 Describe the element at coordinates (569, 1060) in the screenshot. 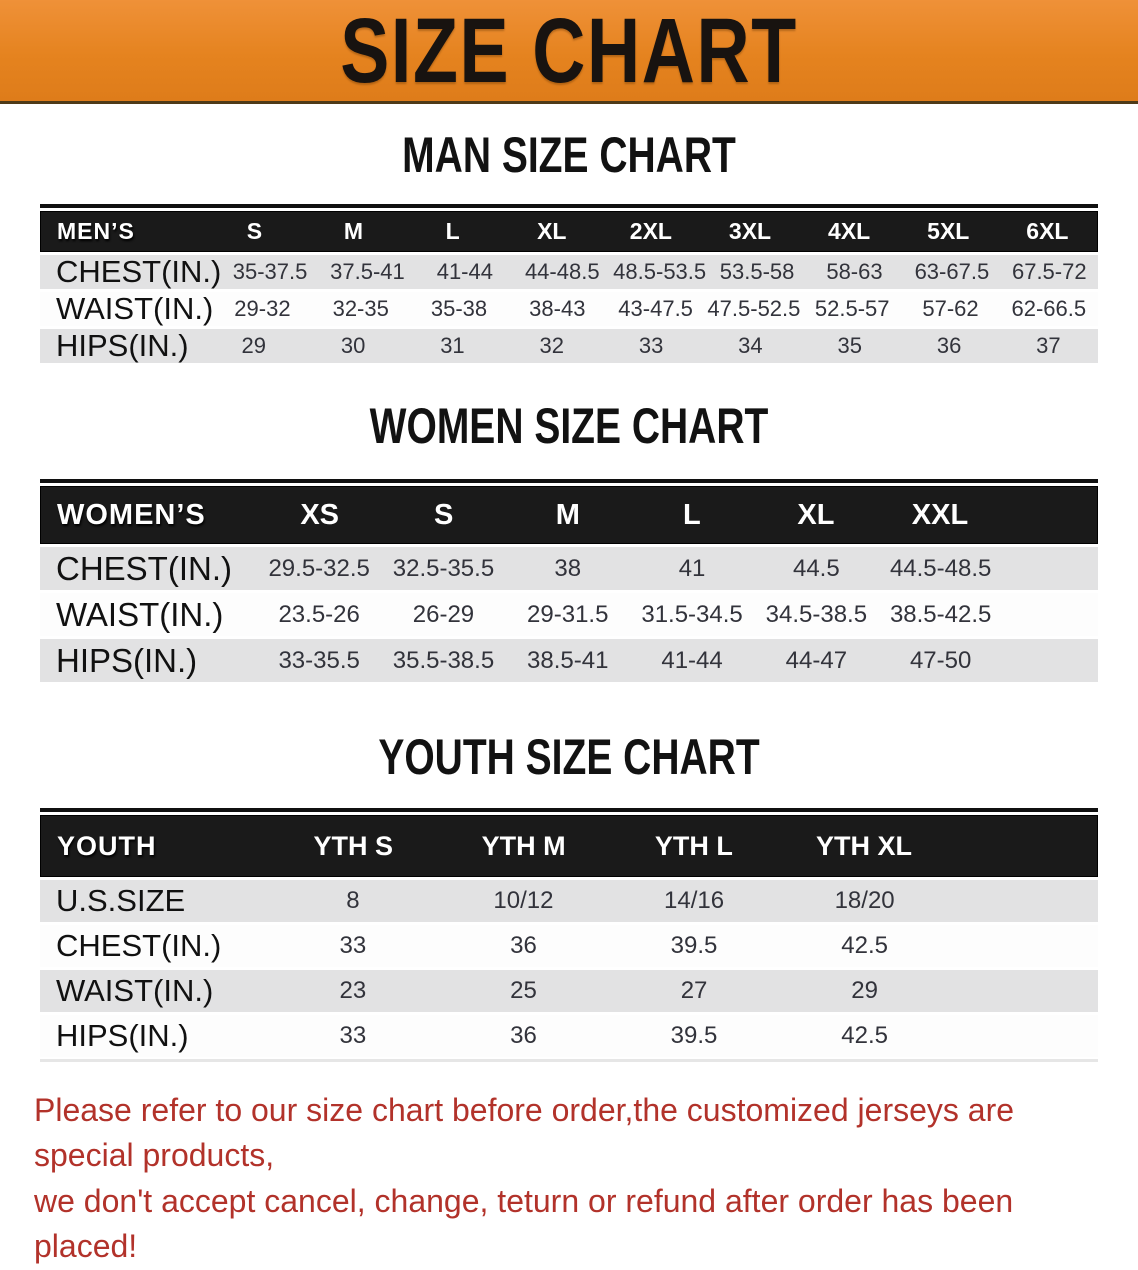

I see `table-bottom-rule` at that location.